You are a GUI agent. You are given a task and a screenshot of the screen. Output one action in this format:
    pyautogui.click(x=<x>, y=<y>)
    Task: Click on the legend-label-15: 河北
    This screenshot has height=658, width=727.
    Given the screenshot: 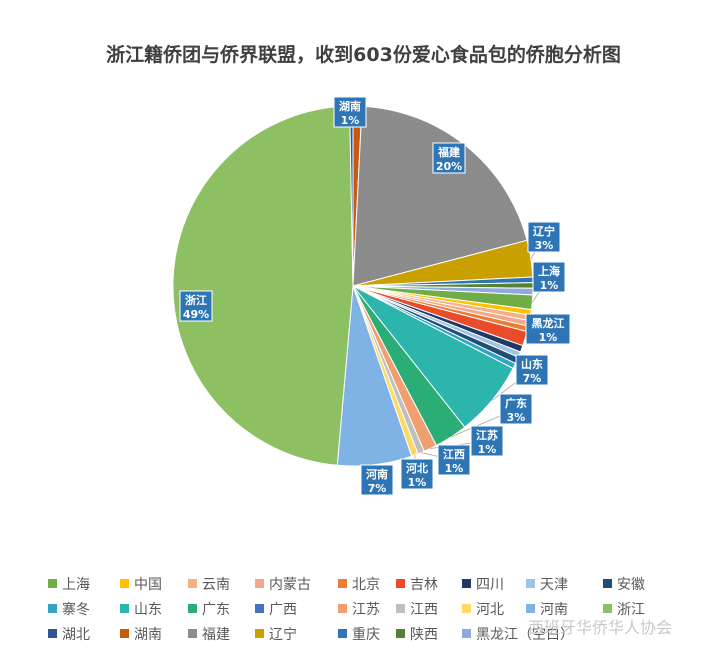 What is the action you would take?
    pyautogui.click(x=490, y=610)
    